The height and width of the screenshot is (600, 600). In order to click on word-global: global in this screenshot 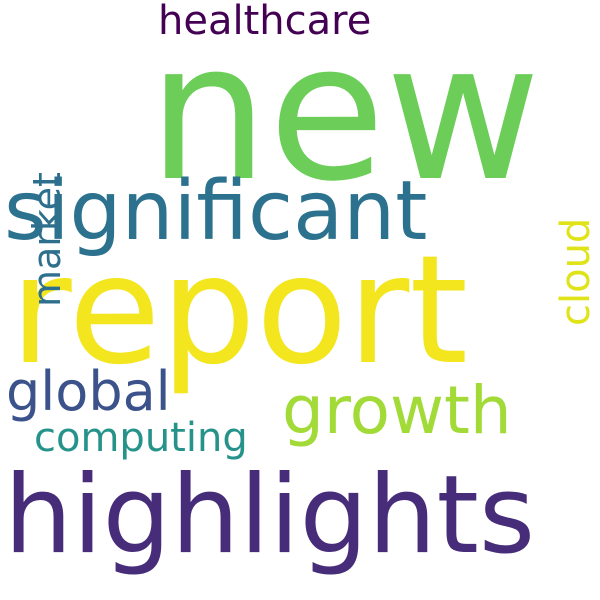, I will do `click(88, 391)`.